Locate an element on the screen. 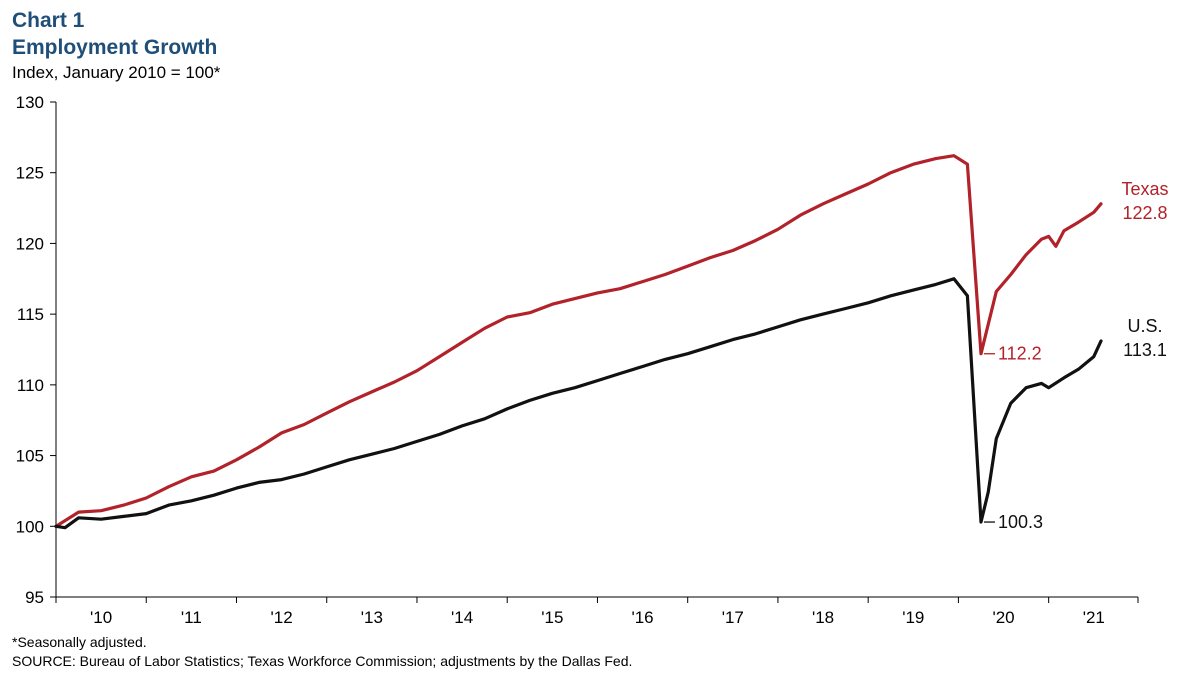  y-tick-label: 120 is located at coordinates (30, 243).